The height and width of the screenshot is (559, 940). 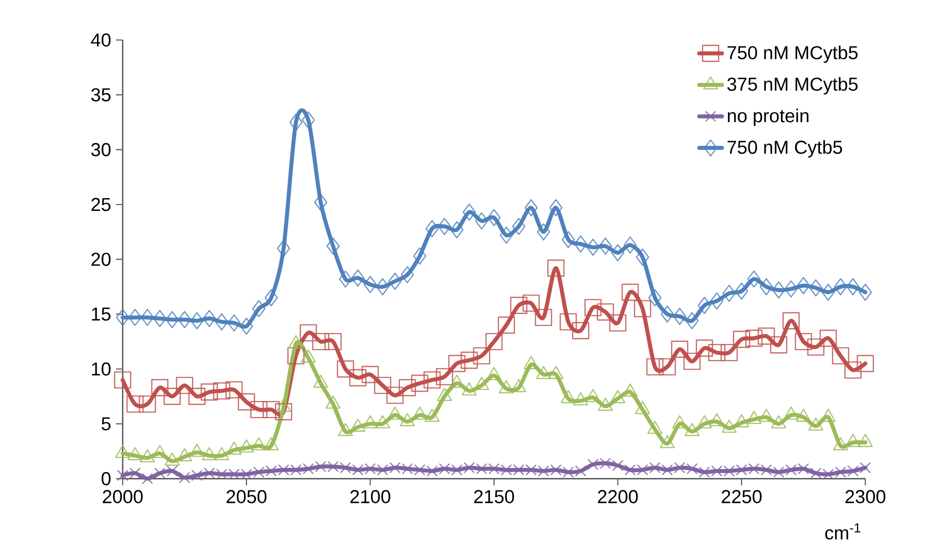 I want to click on x-axis-title: cm$^{-1}$, so click(x=842, y=532).